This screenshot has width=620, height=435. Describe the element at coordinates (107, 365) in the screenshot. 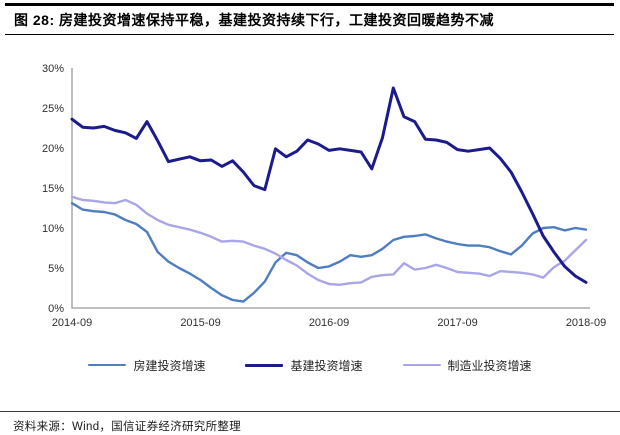

I see `legend-line-swatch-housing` at that location.